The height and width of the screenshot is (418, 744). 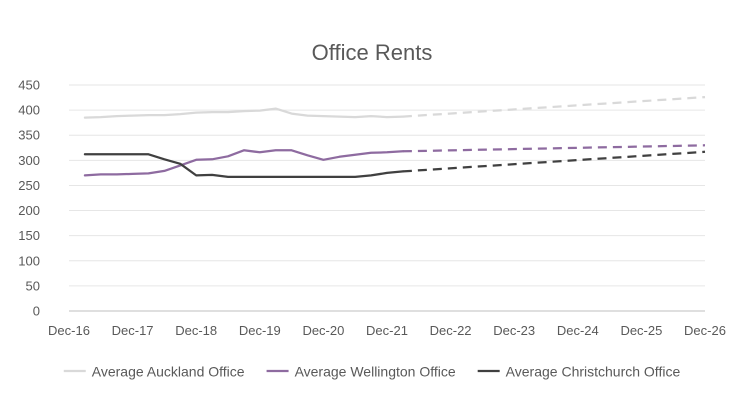 What do you see at coordinates (375, 372) in the screenshot?
I see `legend-label: Average Wellington Office` at bounding box center [375, 372].